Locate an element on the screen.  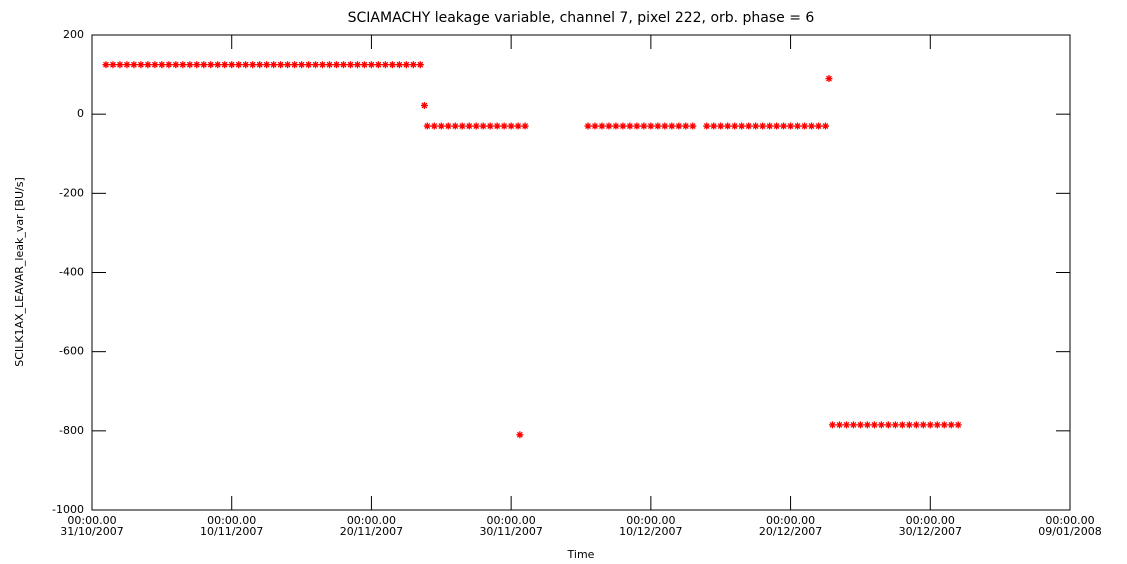
y-tick-label: -800 is located at coordinates (71, 430).